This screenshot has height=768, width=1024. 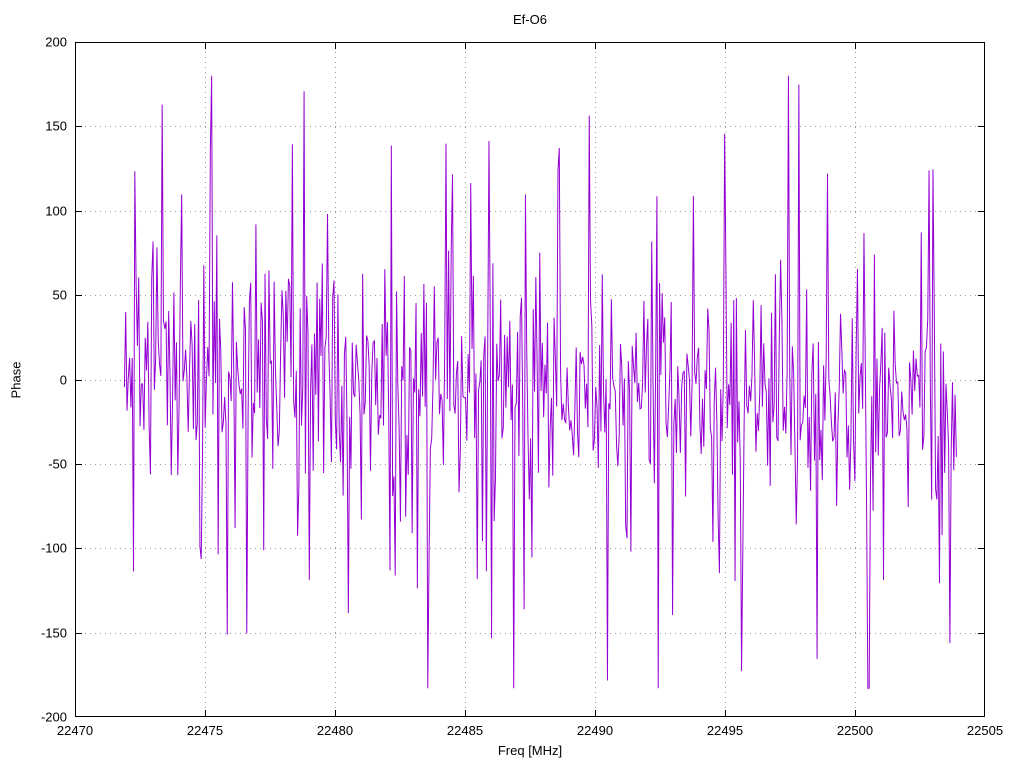 What do you see at coordinates (335, 730) in the screenshot?
I see `x-tick-label: 22480` at bounding box center [335, 730].